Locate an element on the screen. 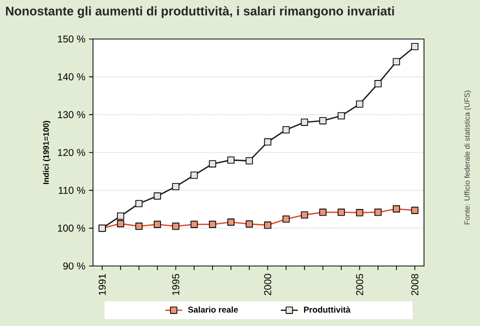 This screenshot has height=326, width=480. y-tick-label: 150 % is located at coordinates (72, 39).